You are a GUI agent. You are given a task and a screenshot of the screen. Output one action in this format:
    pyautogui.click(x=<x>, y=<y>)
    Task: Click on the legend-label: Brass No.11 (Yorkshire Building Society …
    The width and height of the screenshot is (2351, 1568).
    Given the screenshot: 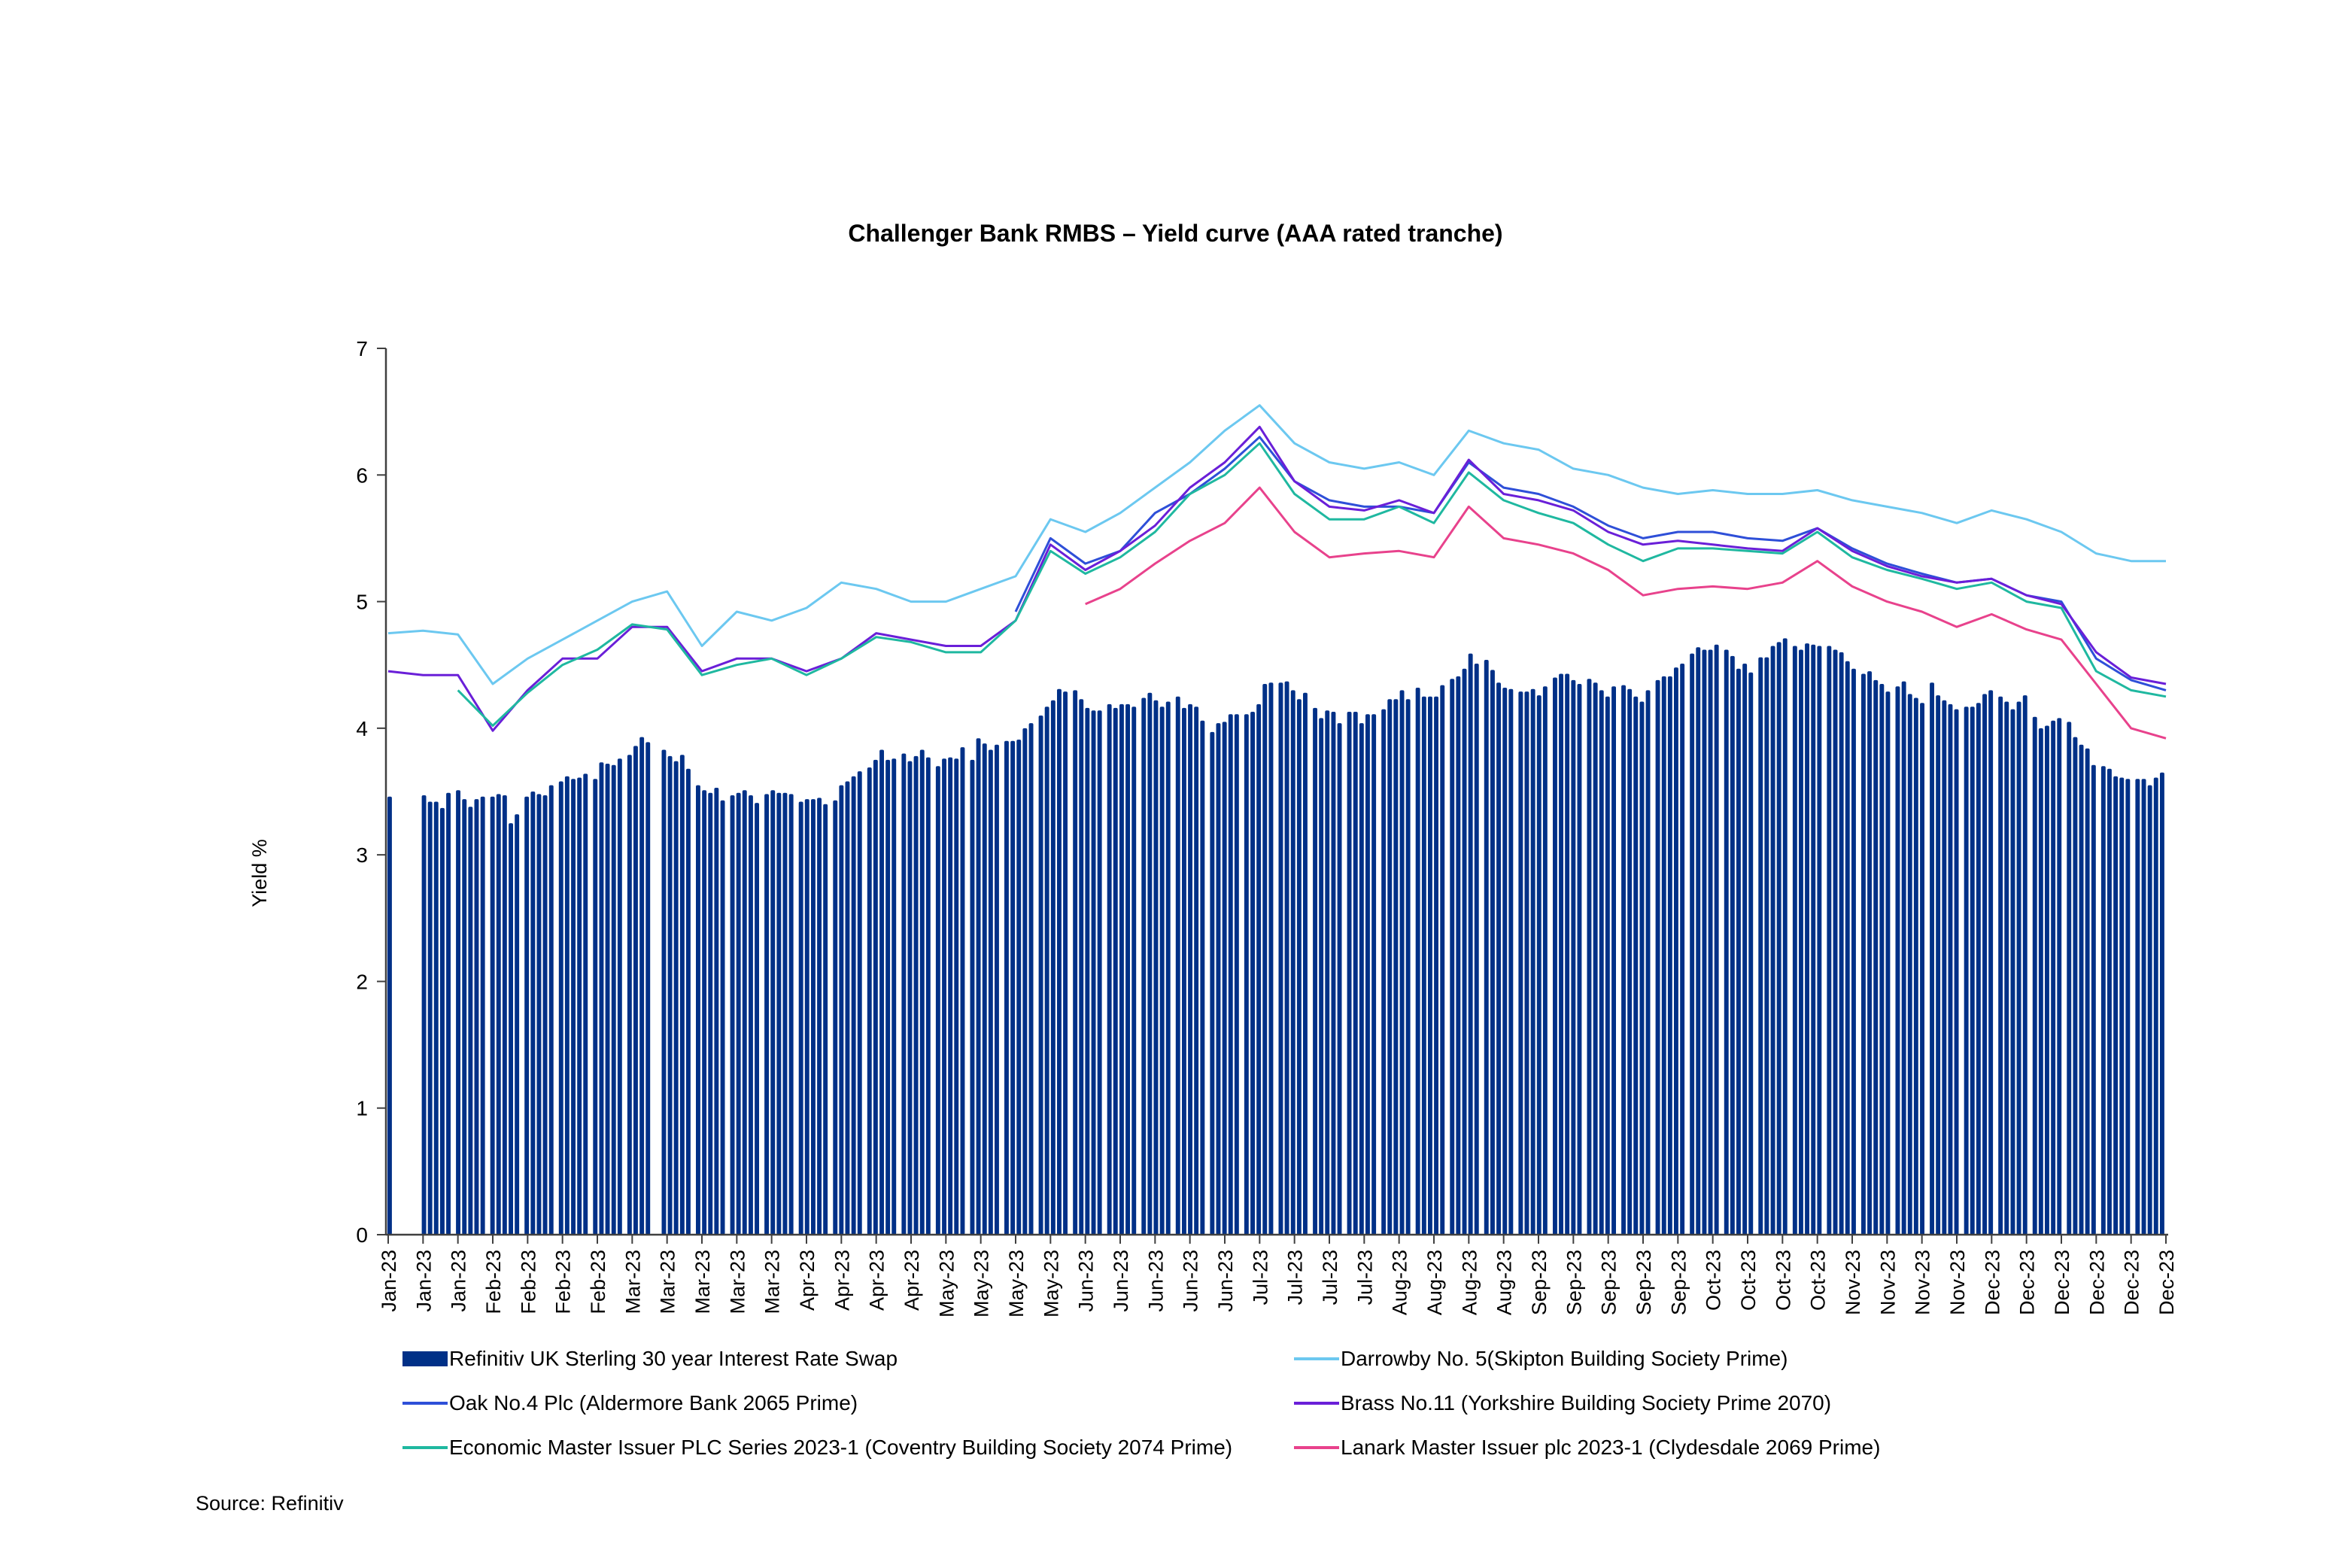 What is the action you would take?
    pyautogui.click(x=1587, y=1403)
    